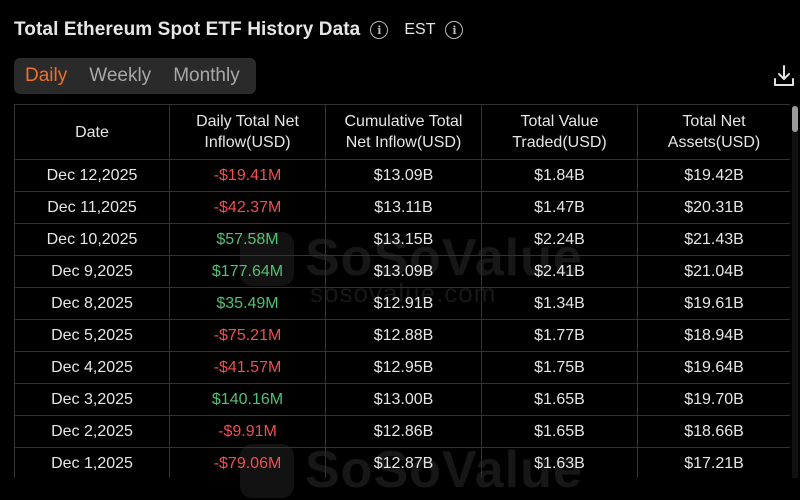 The height and width of the screenshot is (500, 800). I want to click on cell-daily-net-inflow: -$42.37M, so click(247, 207).